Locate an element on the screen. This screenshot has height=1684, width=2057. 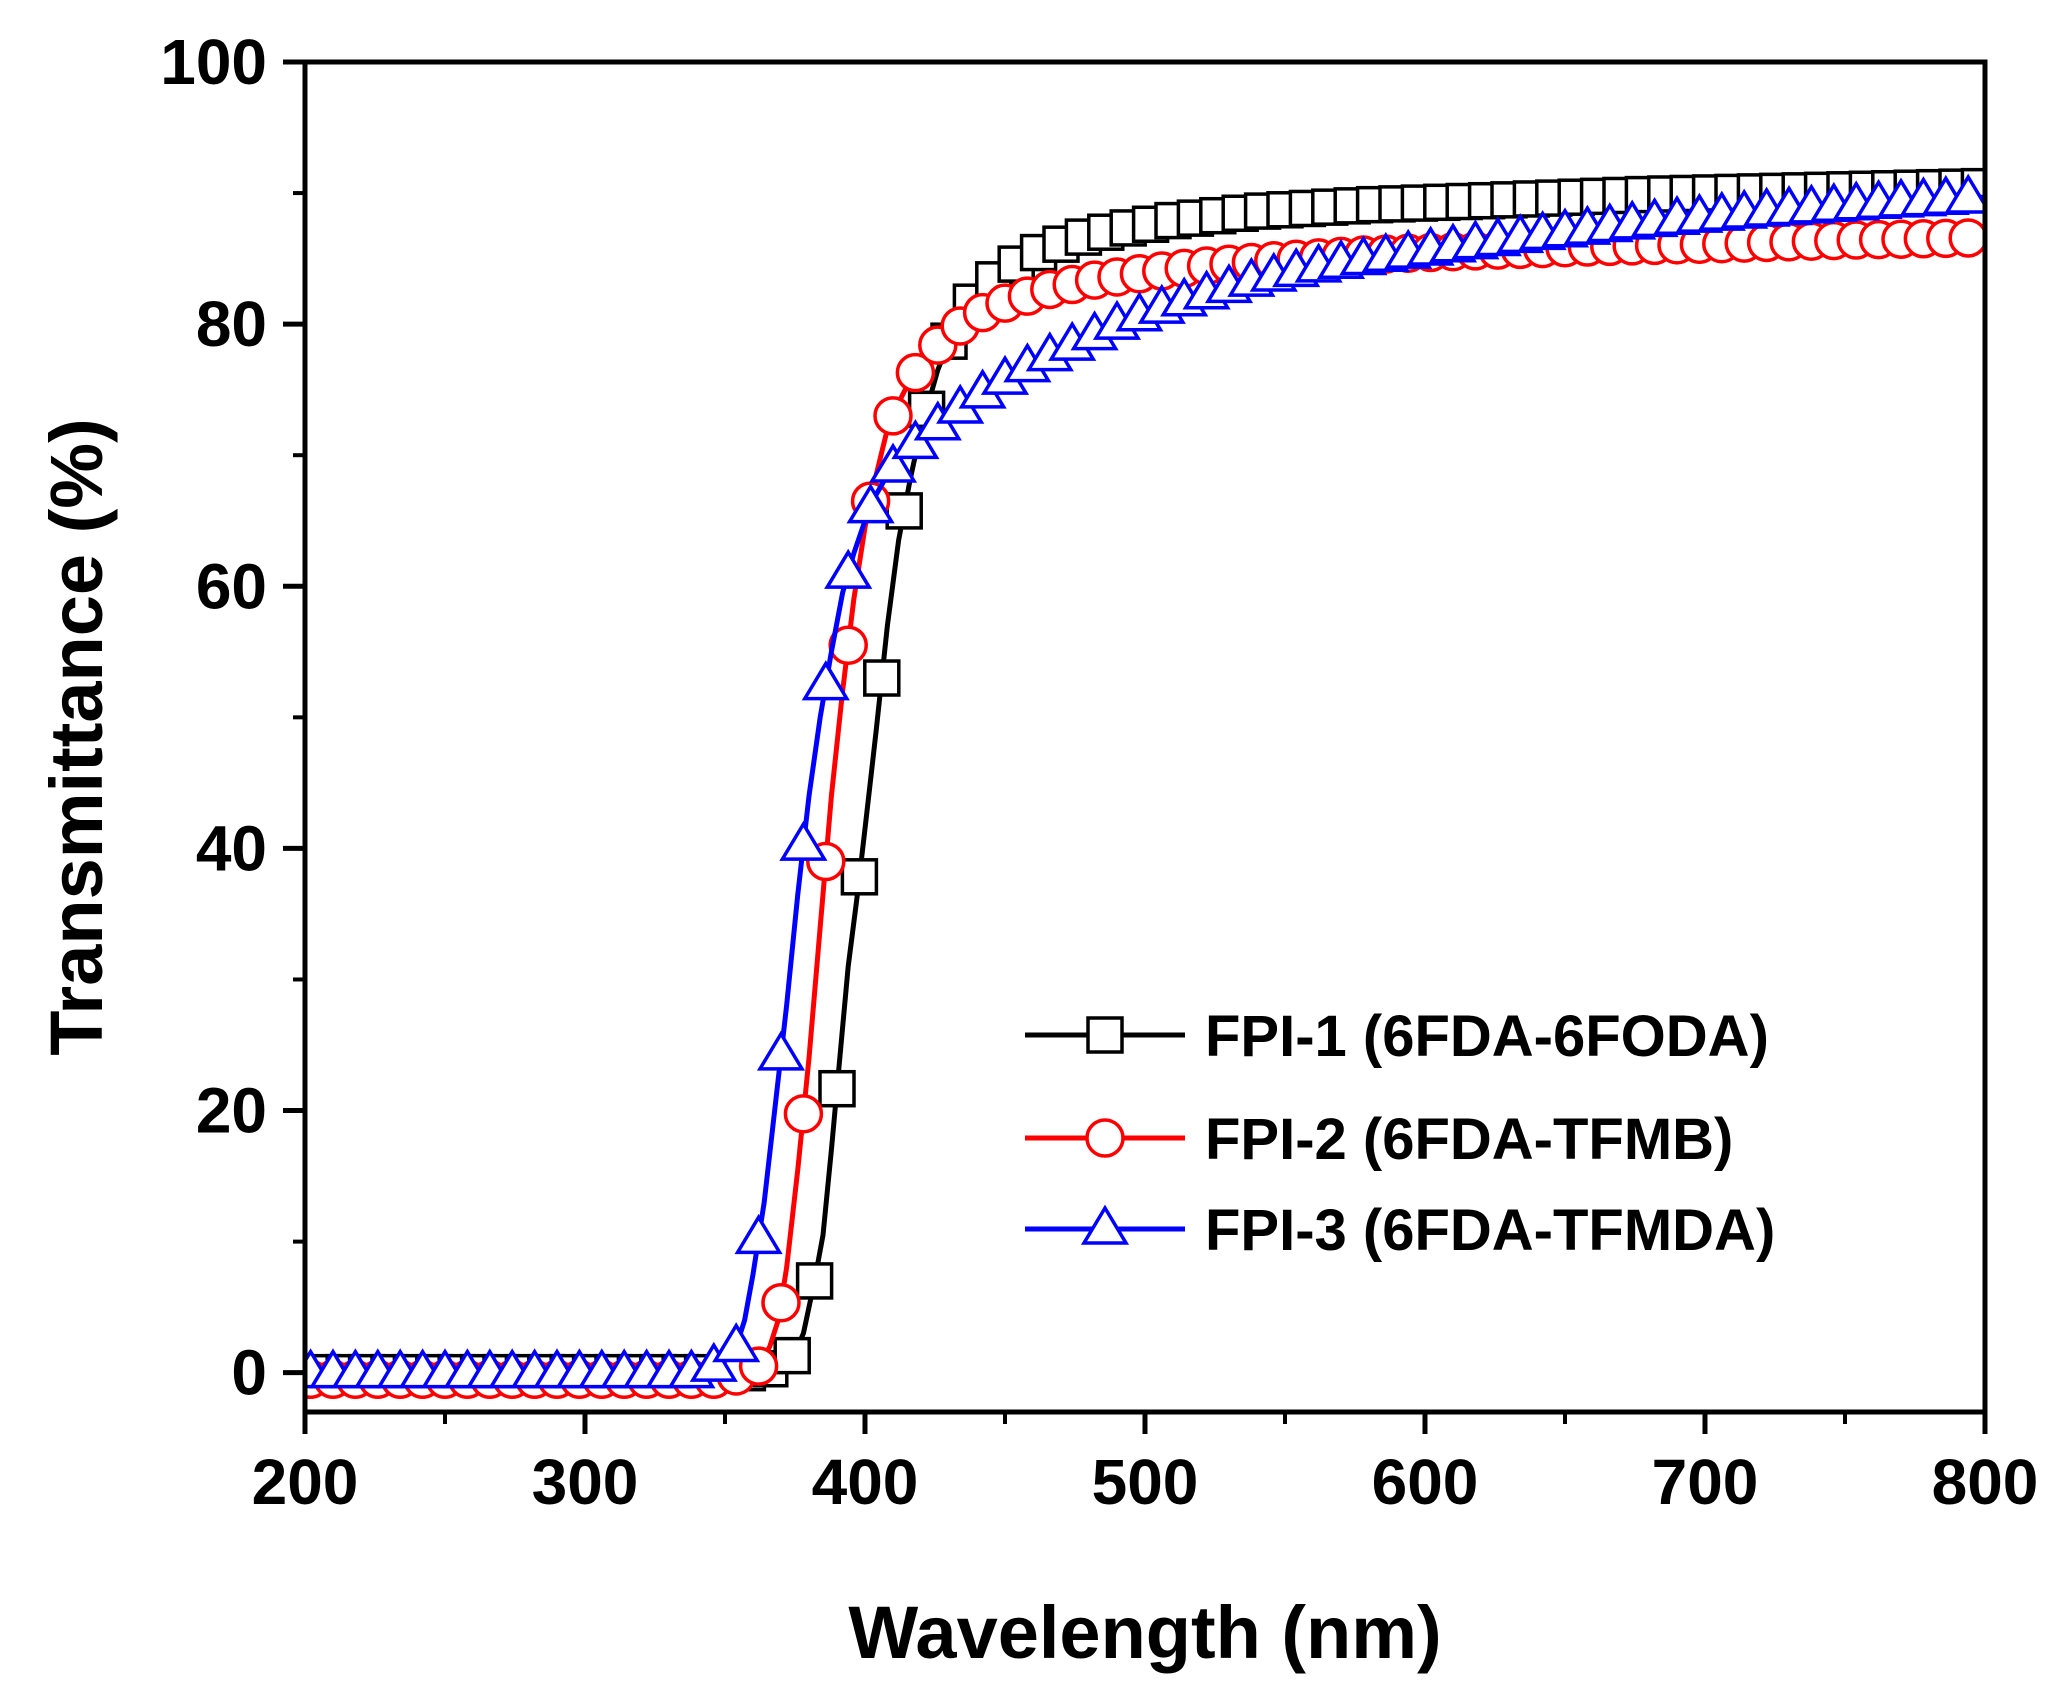
y-axis-title: Transmittance (%) is located at coordinates (76, 736).